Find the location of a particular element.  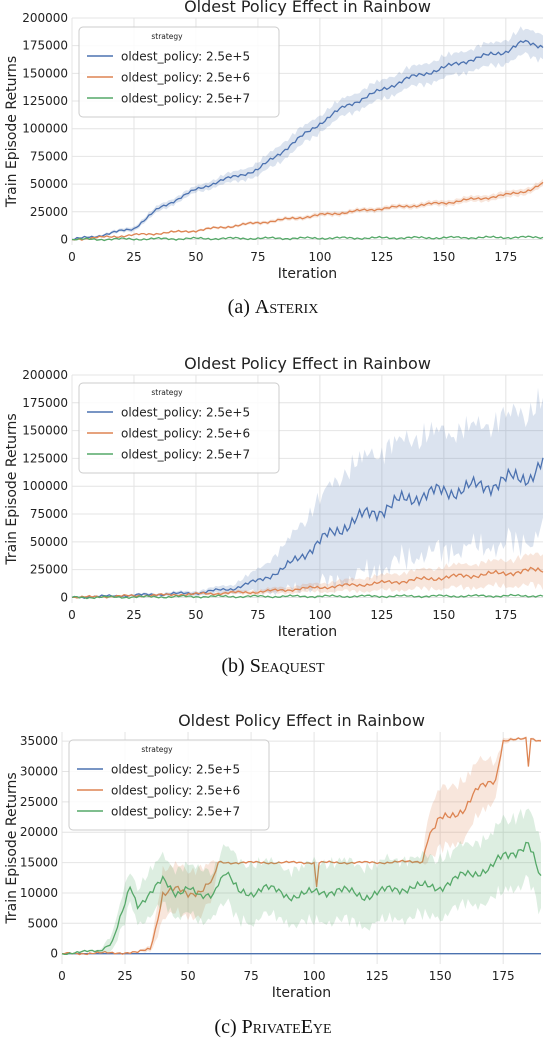

caption-label: (b) is located at coordinates (233, 666).